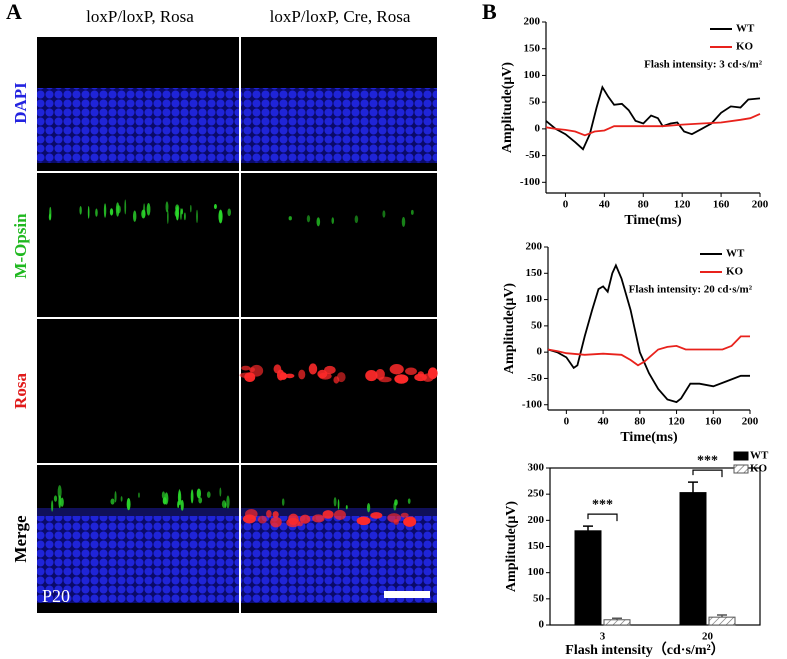 The height and width of the screenshot is (659, 787). What do you see at coordinates (536, 494) in the screenshot?
I see `y-tick-label: 250` at bounding box center [536, 494].